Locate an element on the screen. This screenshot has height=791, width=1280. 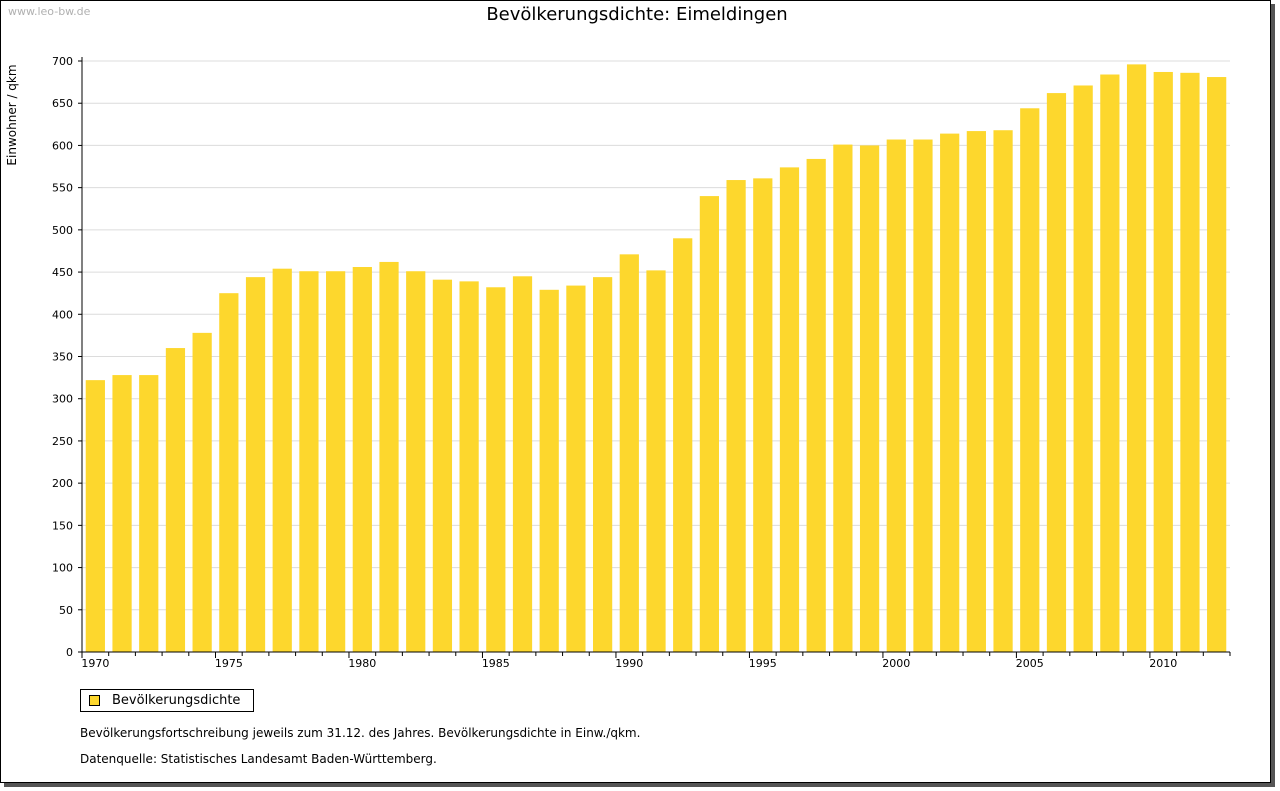
x-tick-label: 1995 is located at coordinates (763, 663).